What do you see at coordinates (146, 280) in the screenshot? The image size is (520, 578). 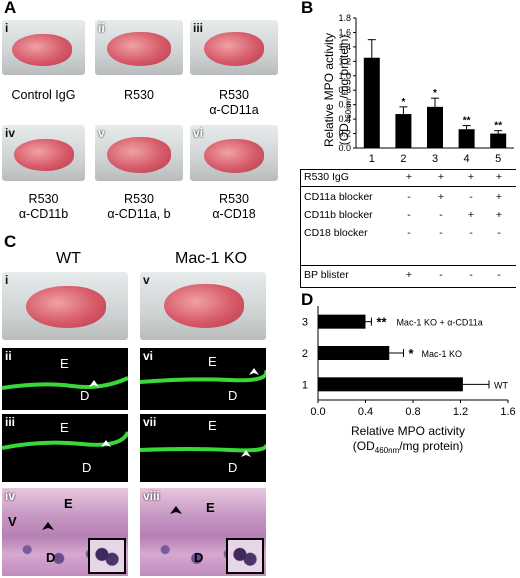 I see `numeral: v` at bounding box center [146, 280].